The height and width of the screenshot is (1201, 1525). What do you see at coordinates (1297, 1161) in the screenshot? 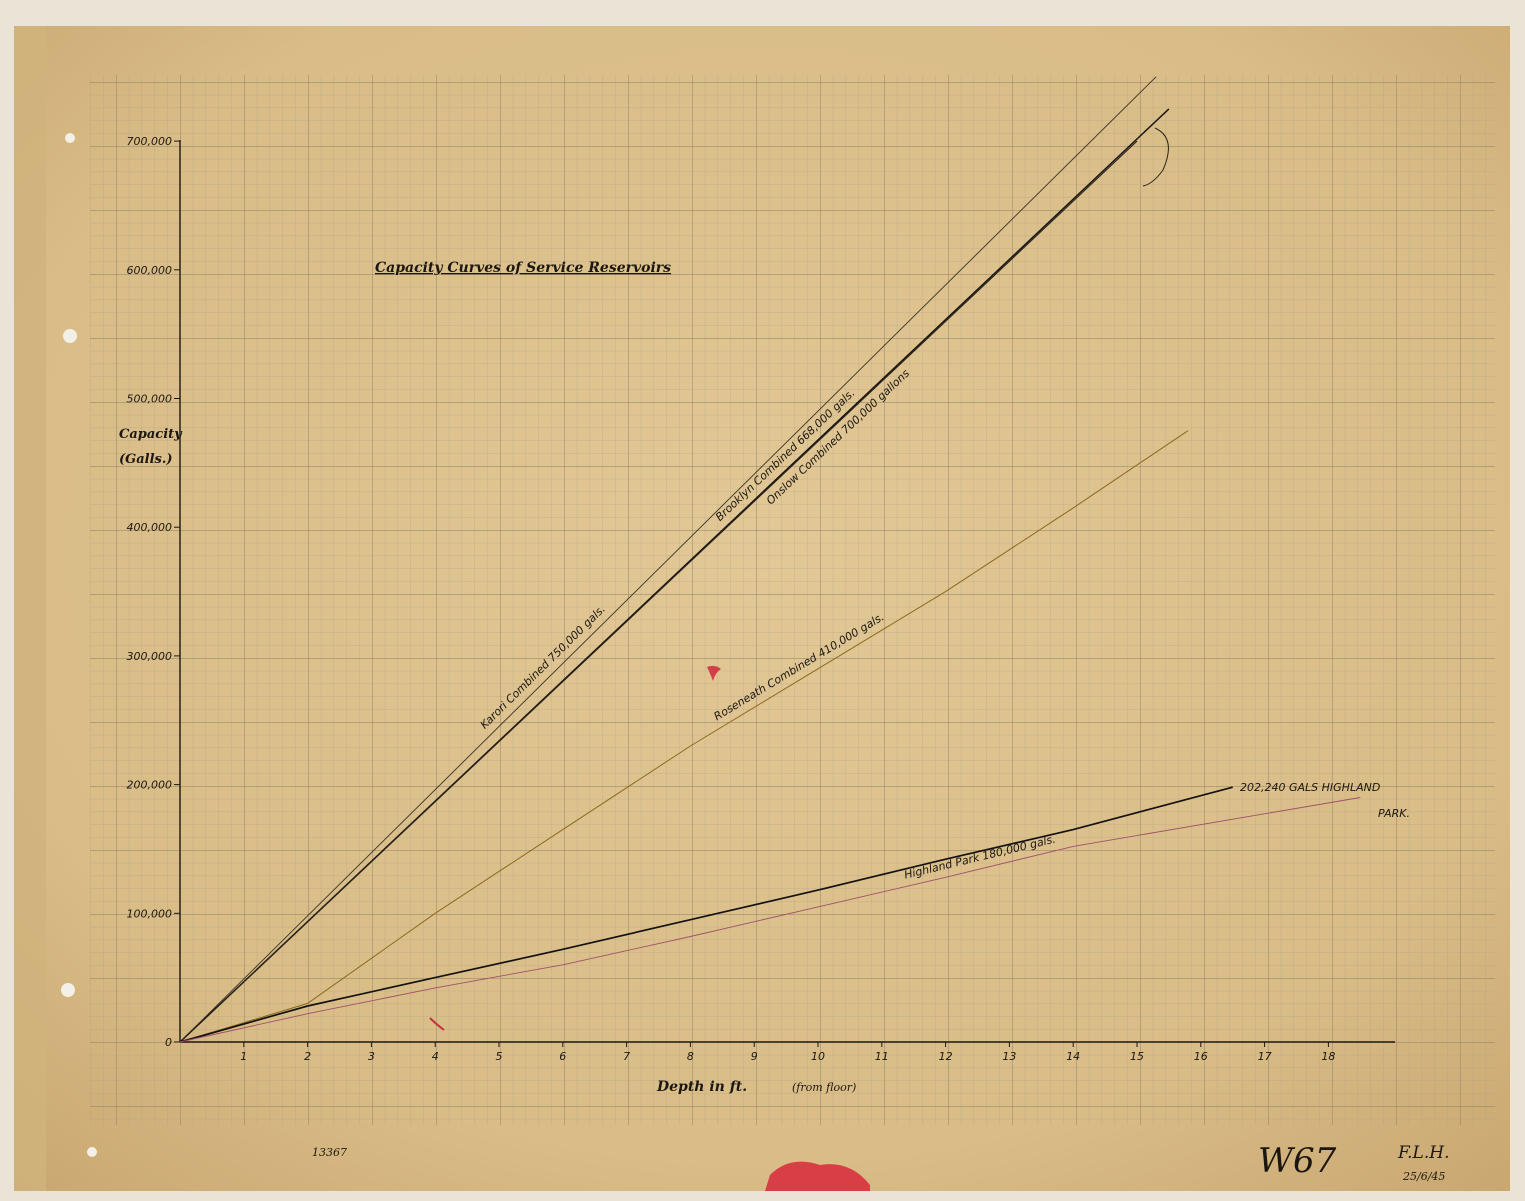
I see `sheet-code: W67` at bounding box center [1297, 1161].